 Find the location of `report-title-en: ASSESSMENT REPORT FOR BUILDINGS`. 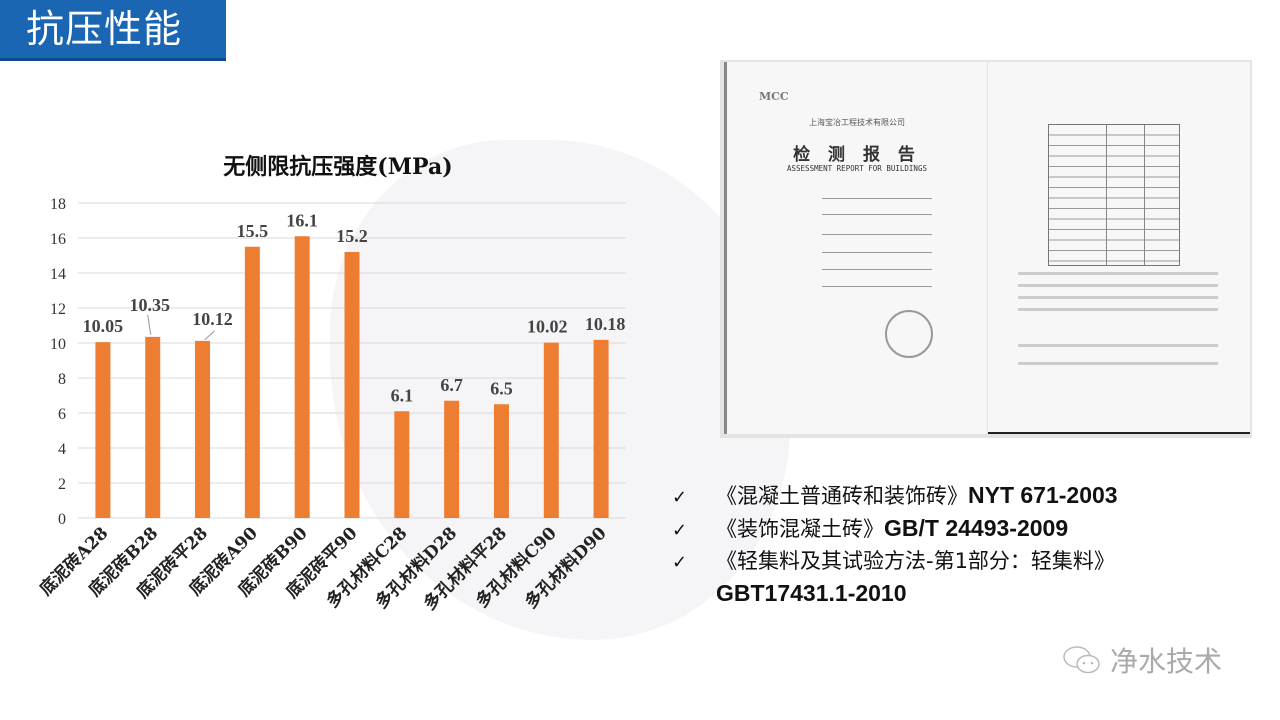

report-title-en: ASSESSMENT REPORT FOR BUILDINGS is located at coordinates (857, 168).